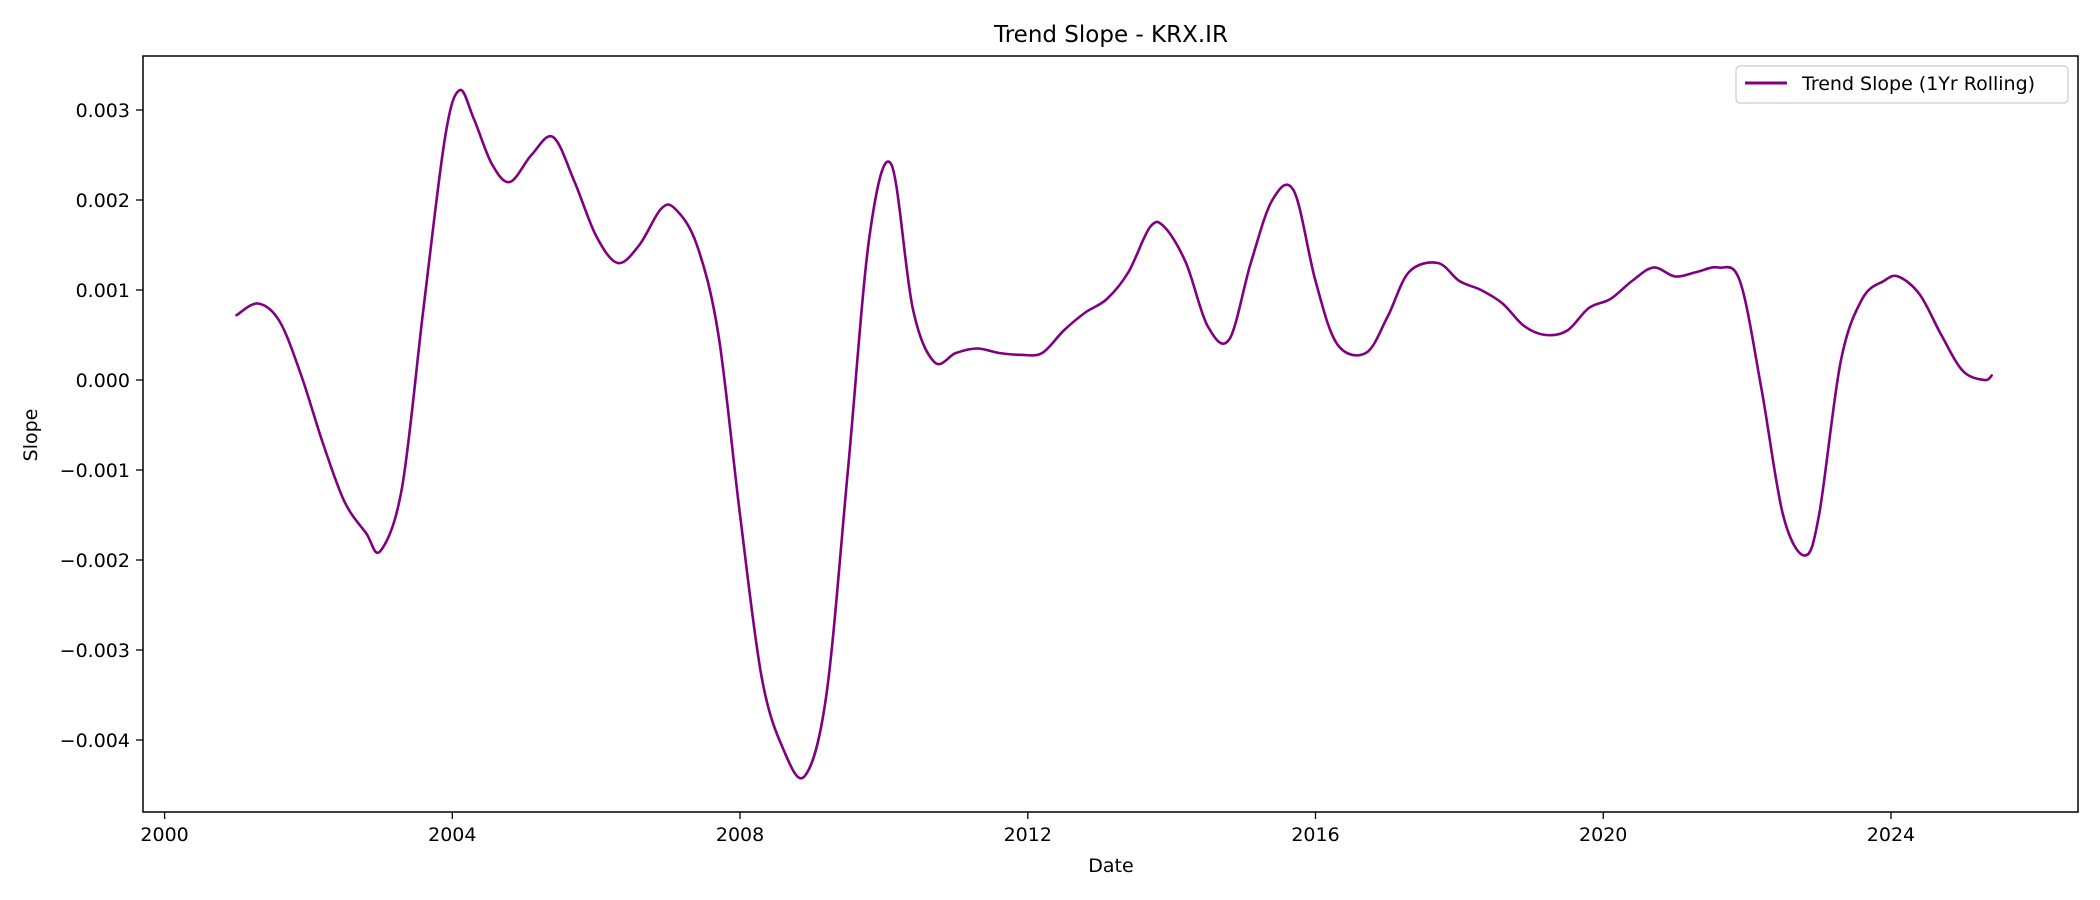 This screenshot has width=2100, height=900. What do you see at coordinates (452, 835) in the screenshot?
I see `x-tick-label: 2004` at bounding box center [452, 835].